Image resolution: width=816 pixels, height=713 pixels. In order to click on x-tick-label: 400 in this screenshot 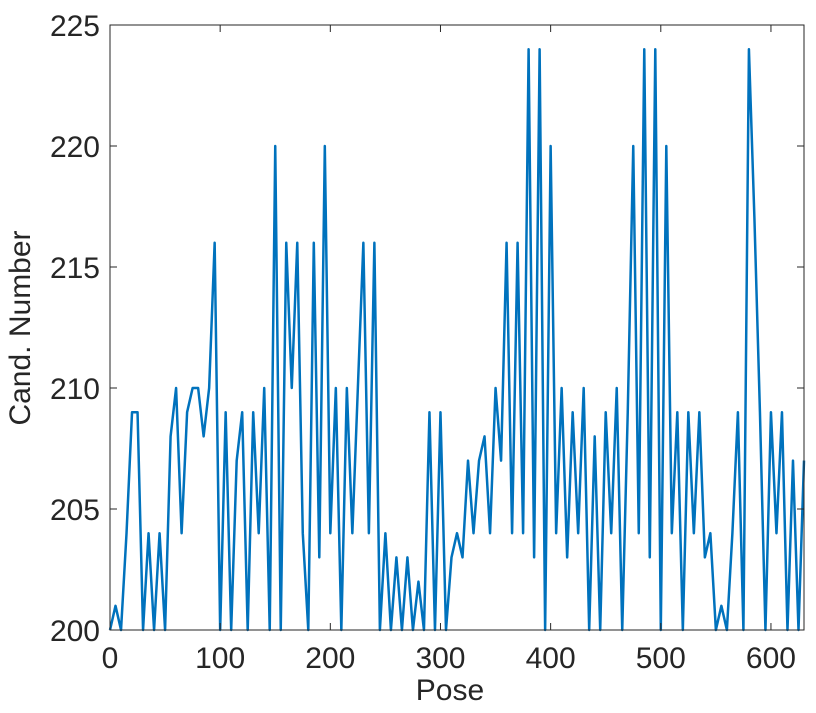, I will do `click(551, 658)`.